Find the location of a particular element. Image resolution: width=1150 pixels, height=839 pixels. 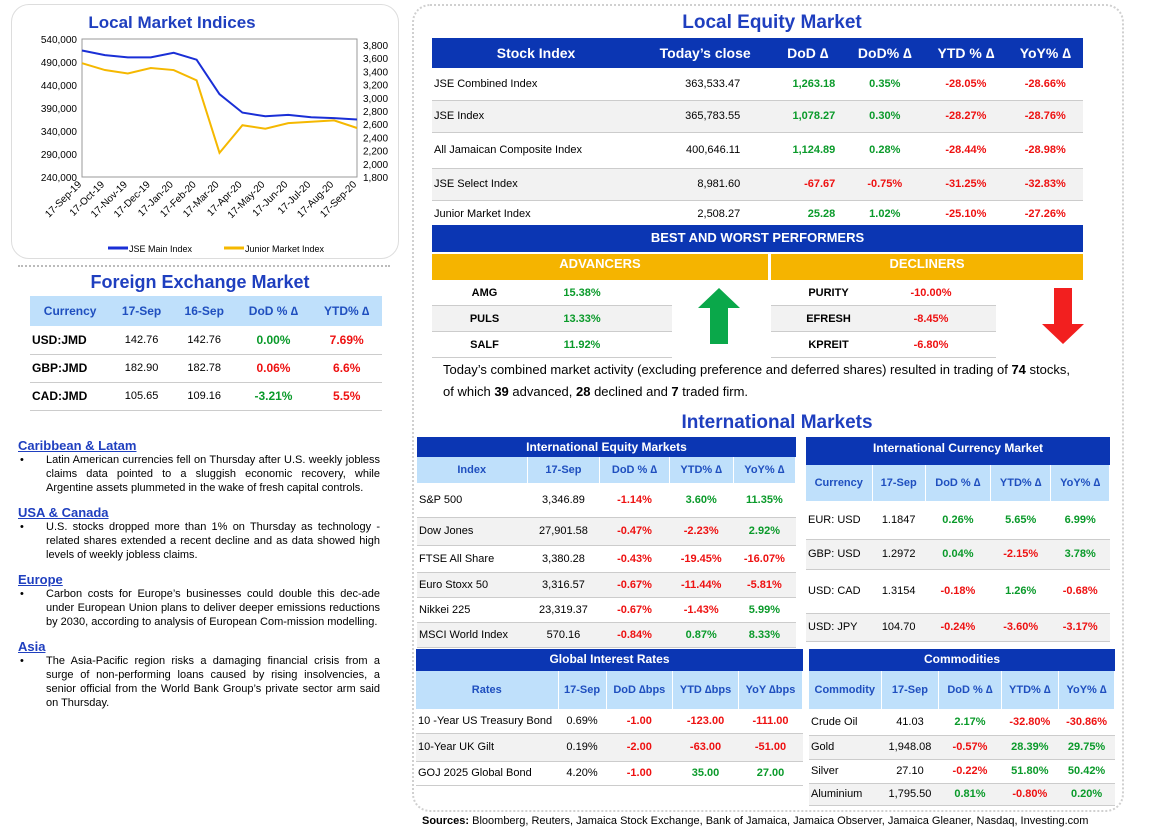

plot-area is located at coordinates (219, 108).